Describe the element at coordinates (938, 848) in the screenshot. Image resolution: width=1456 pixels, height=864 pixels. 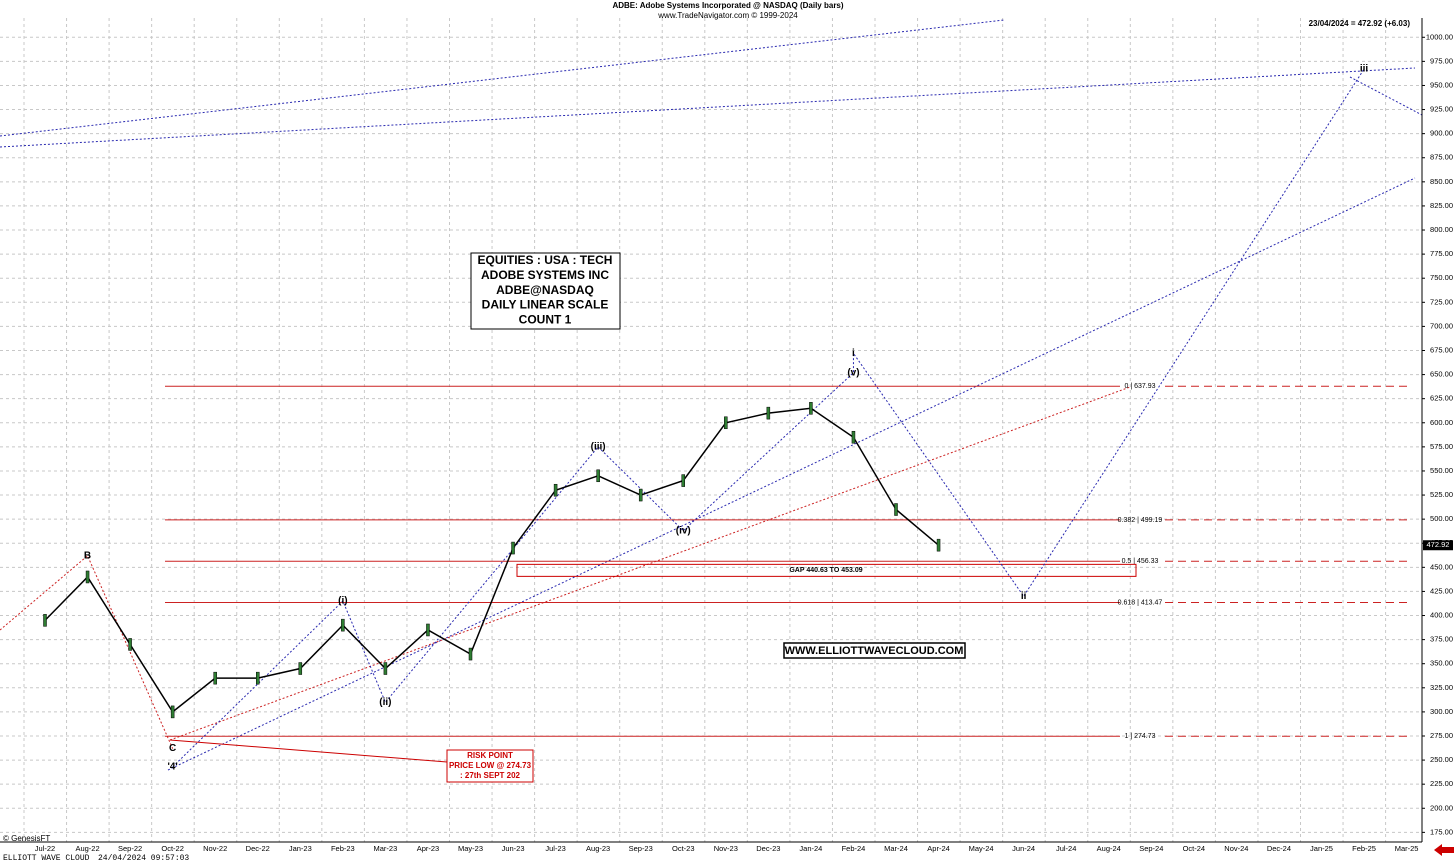
I see `x-tick-label: Apr-24` at that location.